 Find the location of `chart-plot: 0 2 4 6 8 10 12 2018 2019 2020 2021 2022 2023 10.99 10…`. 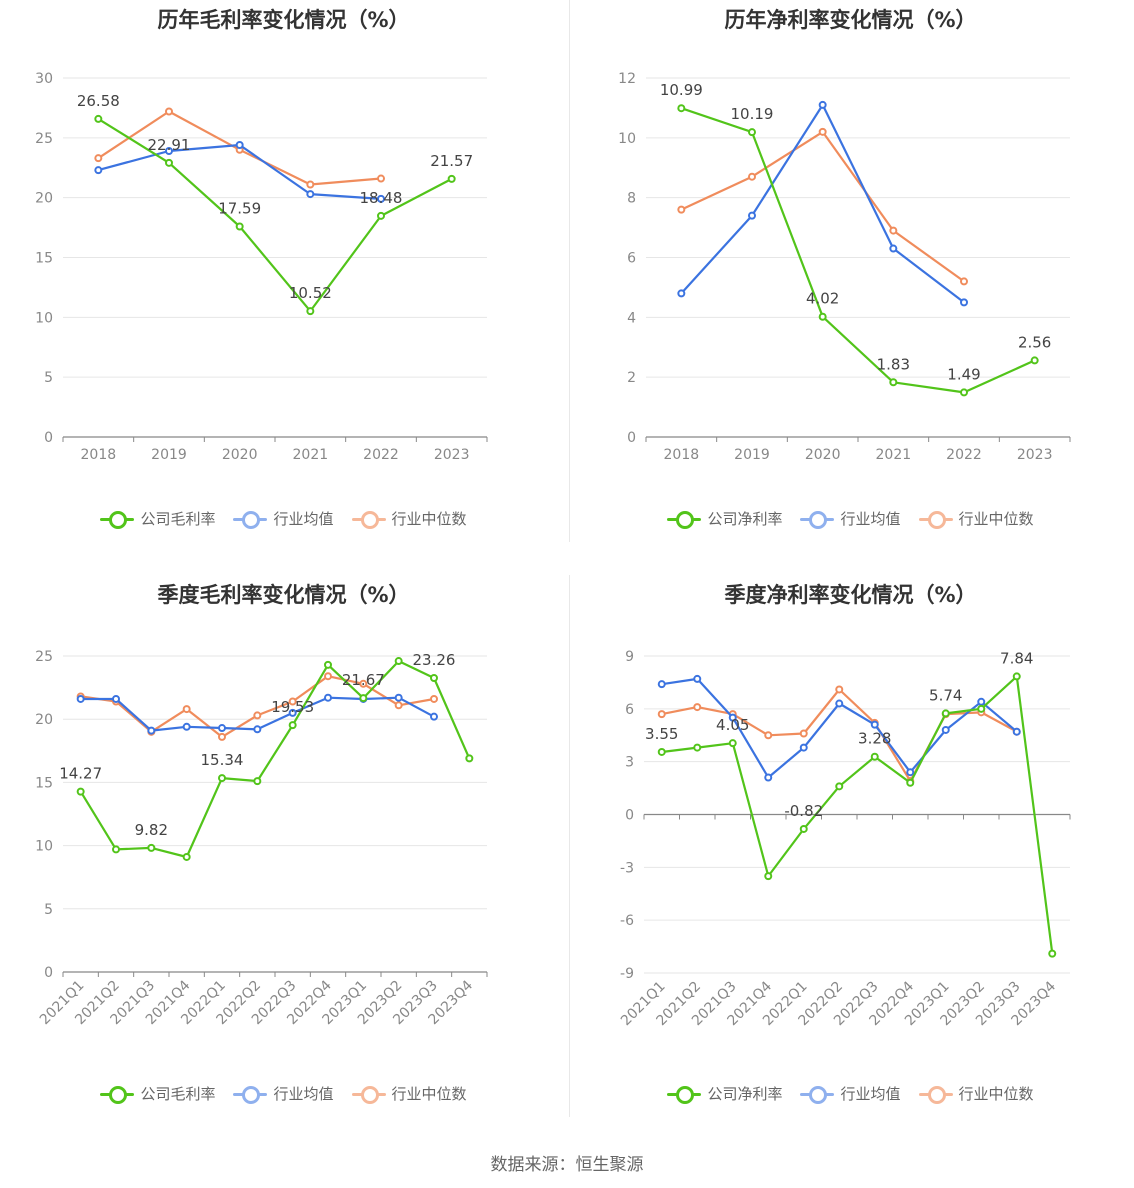

chart-plot: 0 2 4 6 8 10 12 2018 2019 2020 2021 2022 2023 10.99 10… is located at coordinates (844, 267).